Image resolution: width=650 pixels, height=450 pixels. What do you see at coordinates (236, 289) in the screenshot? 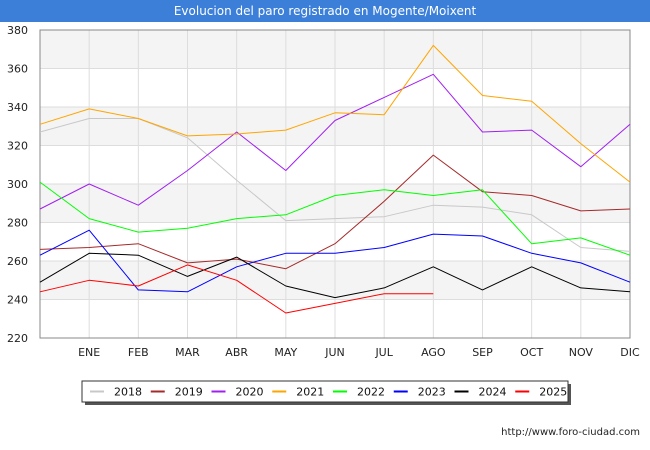
I see `series-line-2025` at bounding box center [236, 289].